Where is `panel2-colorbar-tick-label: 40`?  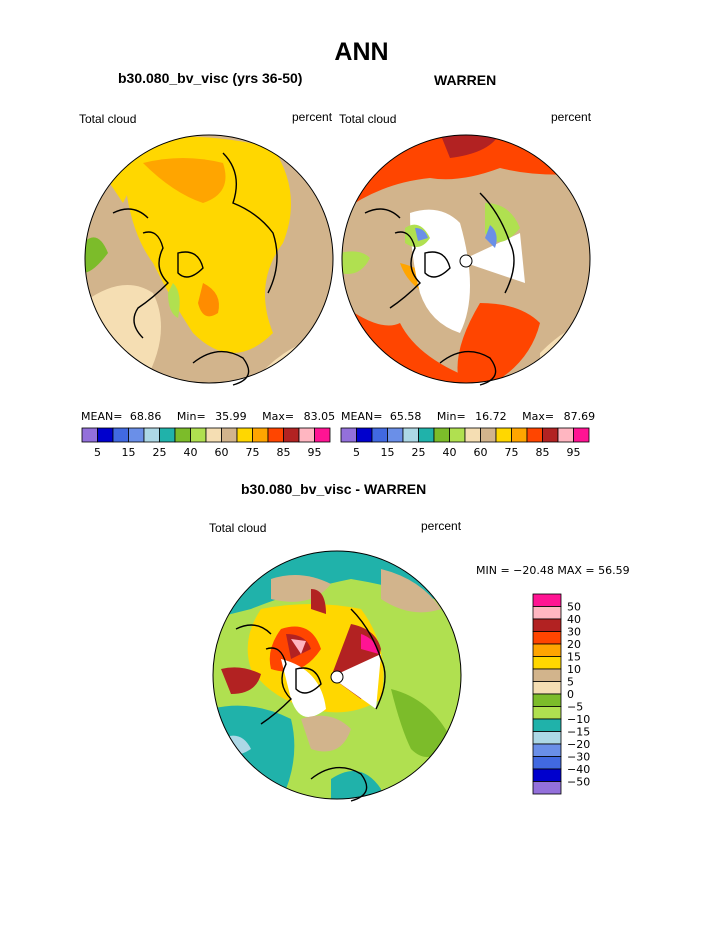 panel2-colorbar-tick-label: 40 is located at coordinates (450, 452).